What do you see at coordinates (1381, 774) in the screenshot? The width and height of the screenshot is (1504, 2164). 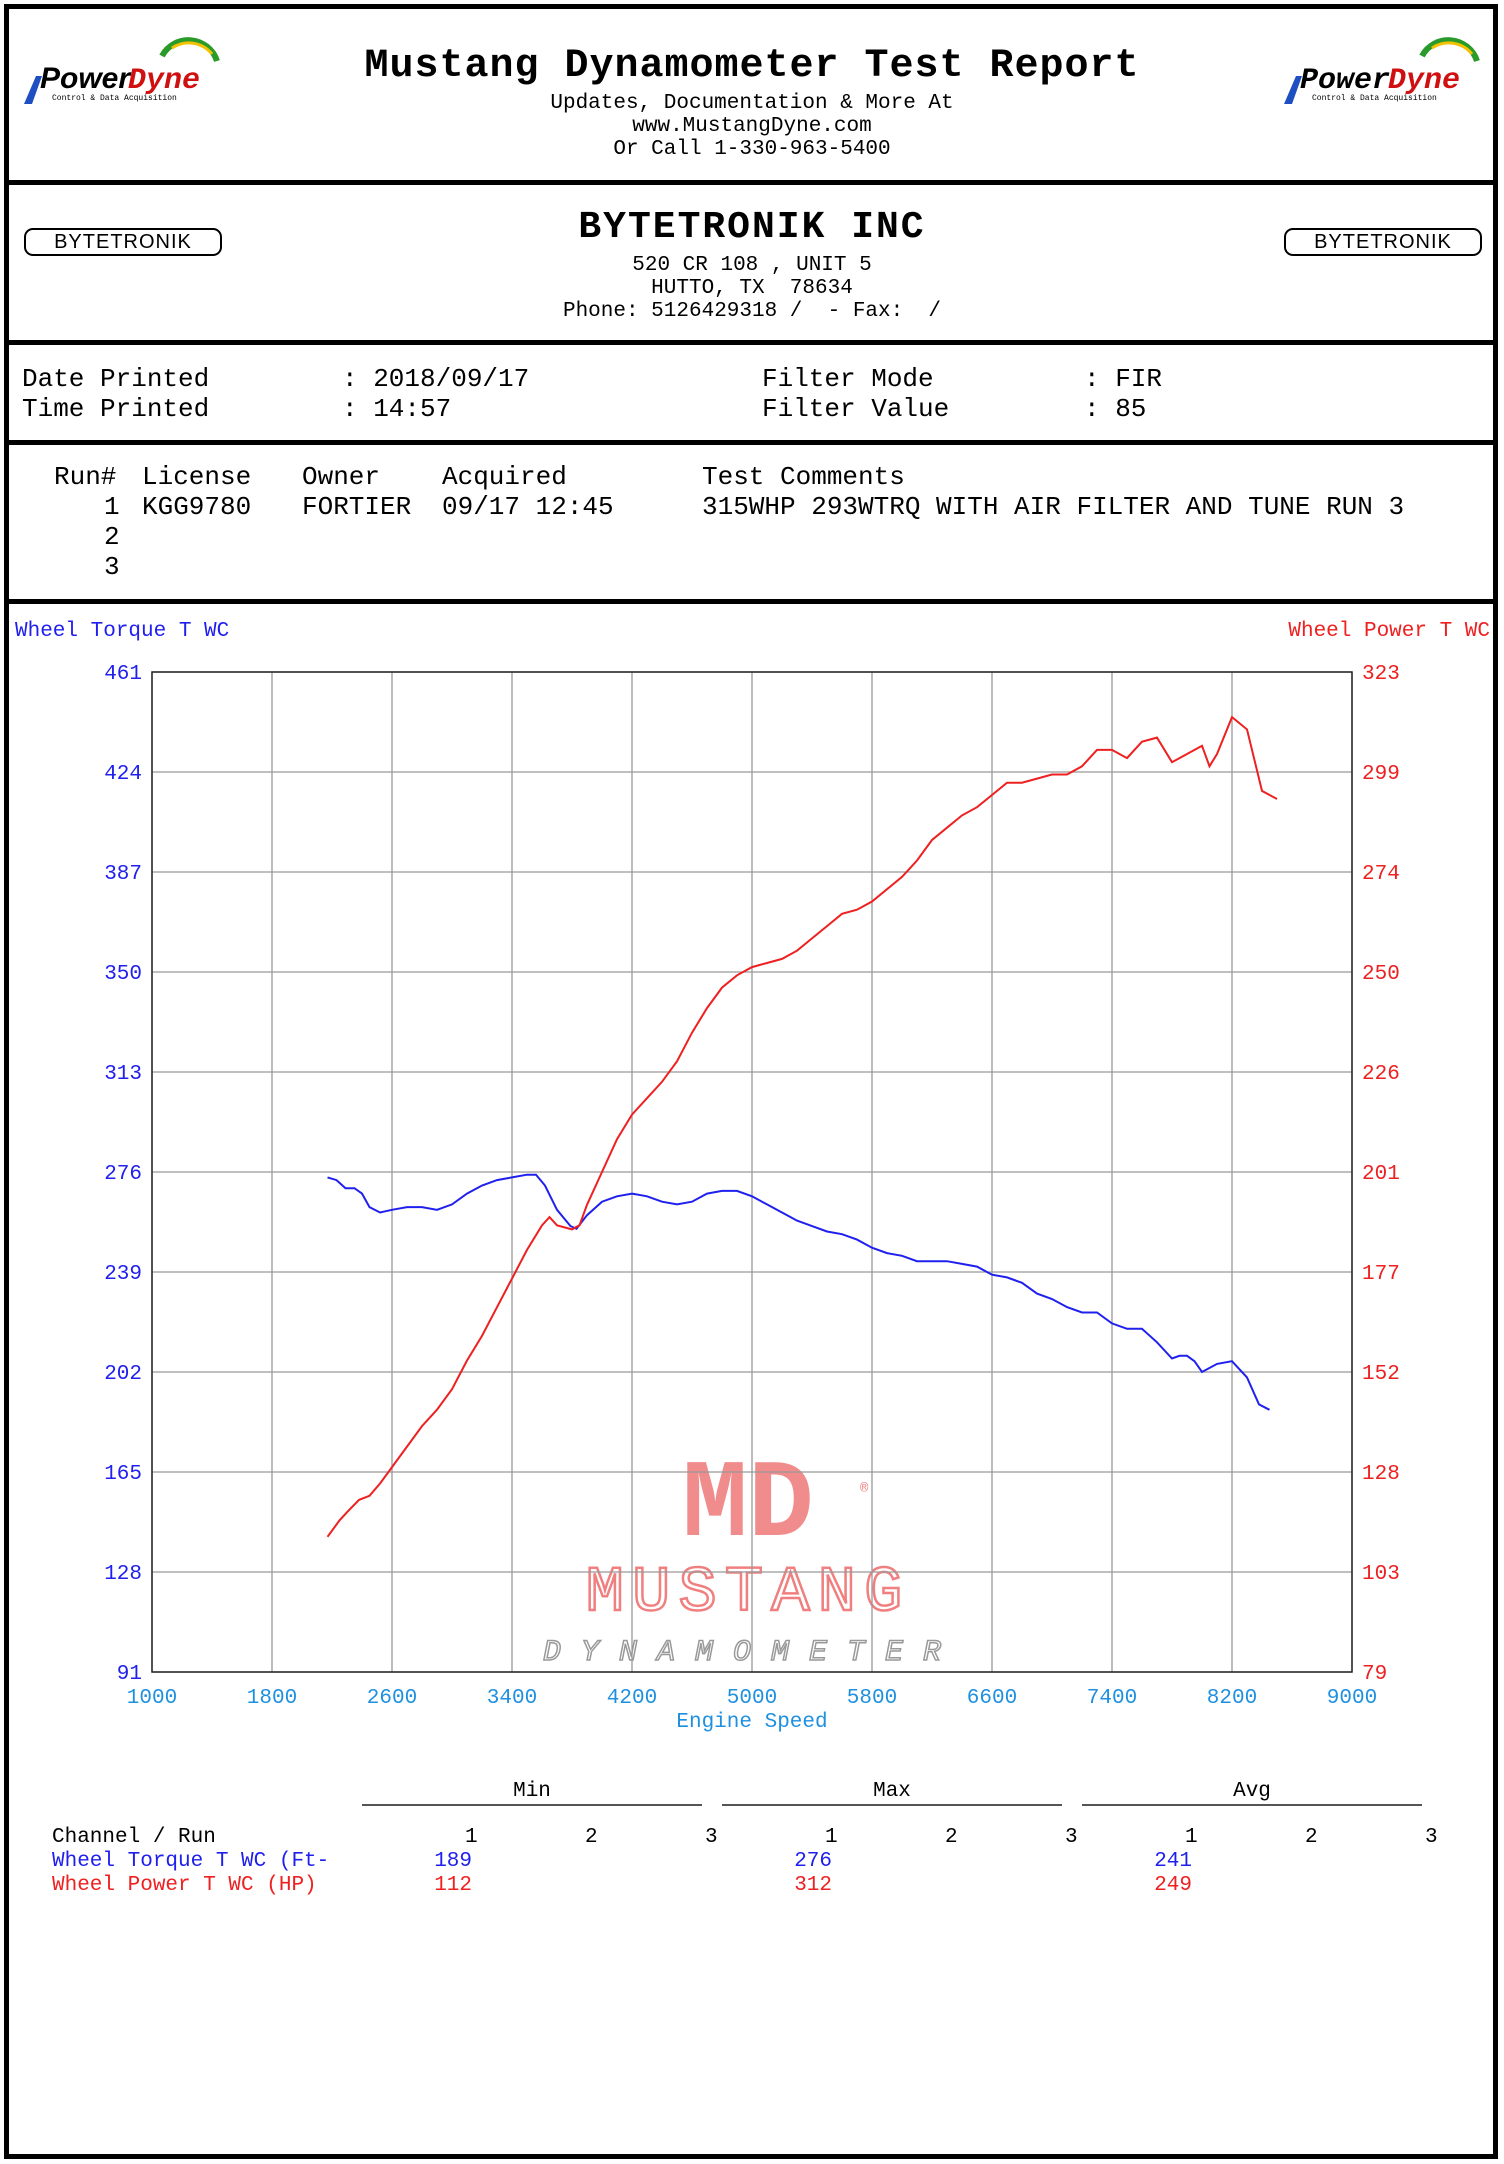 I see `y-right-tick-label: 299` at bounding box center [1381, 774].